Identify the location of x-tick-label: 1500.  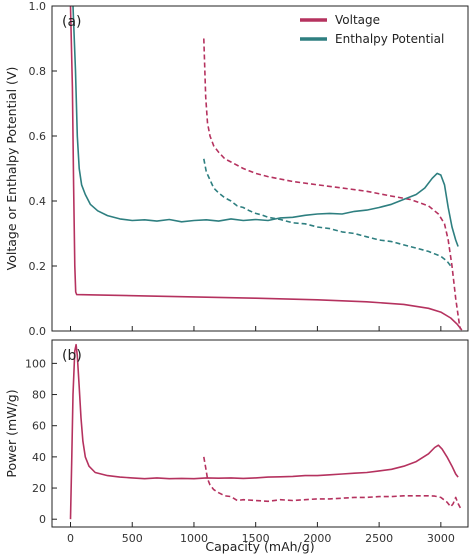
(256, 538).